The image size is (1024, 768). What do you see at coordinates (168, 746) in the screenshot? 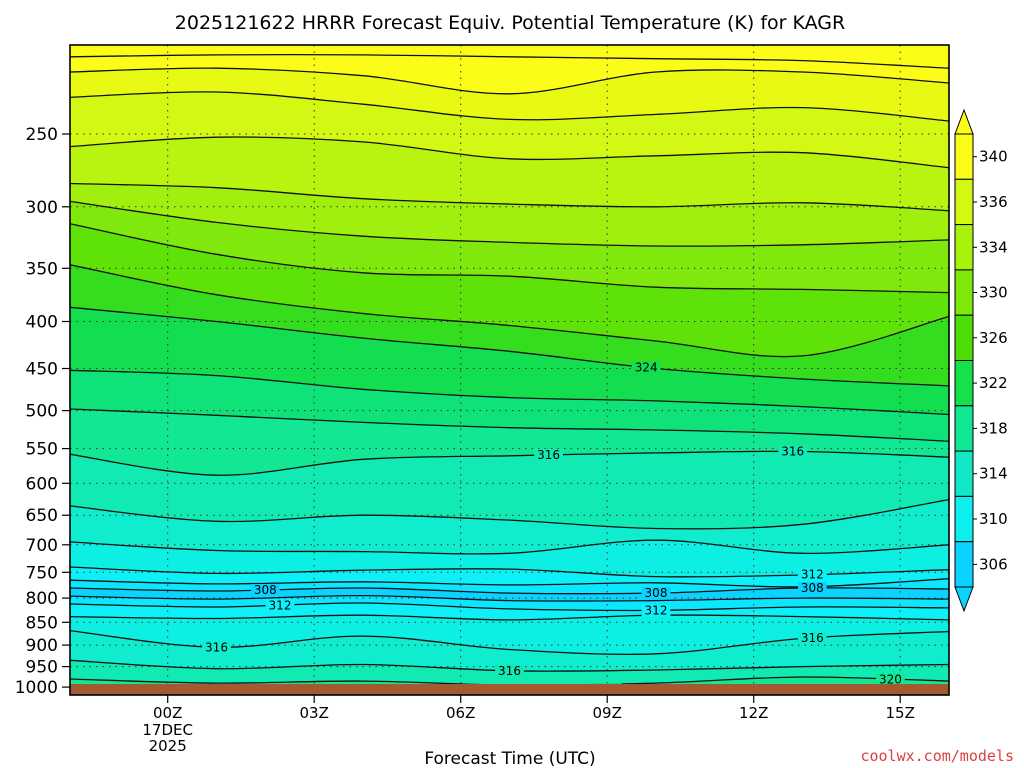
I see `x-tick-sublabel: 2025` at bounding box center [168, 746].